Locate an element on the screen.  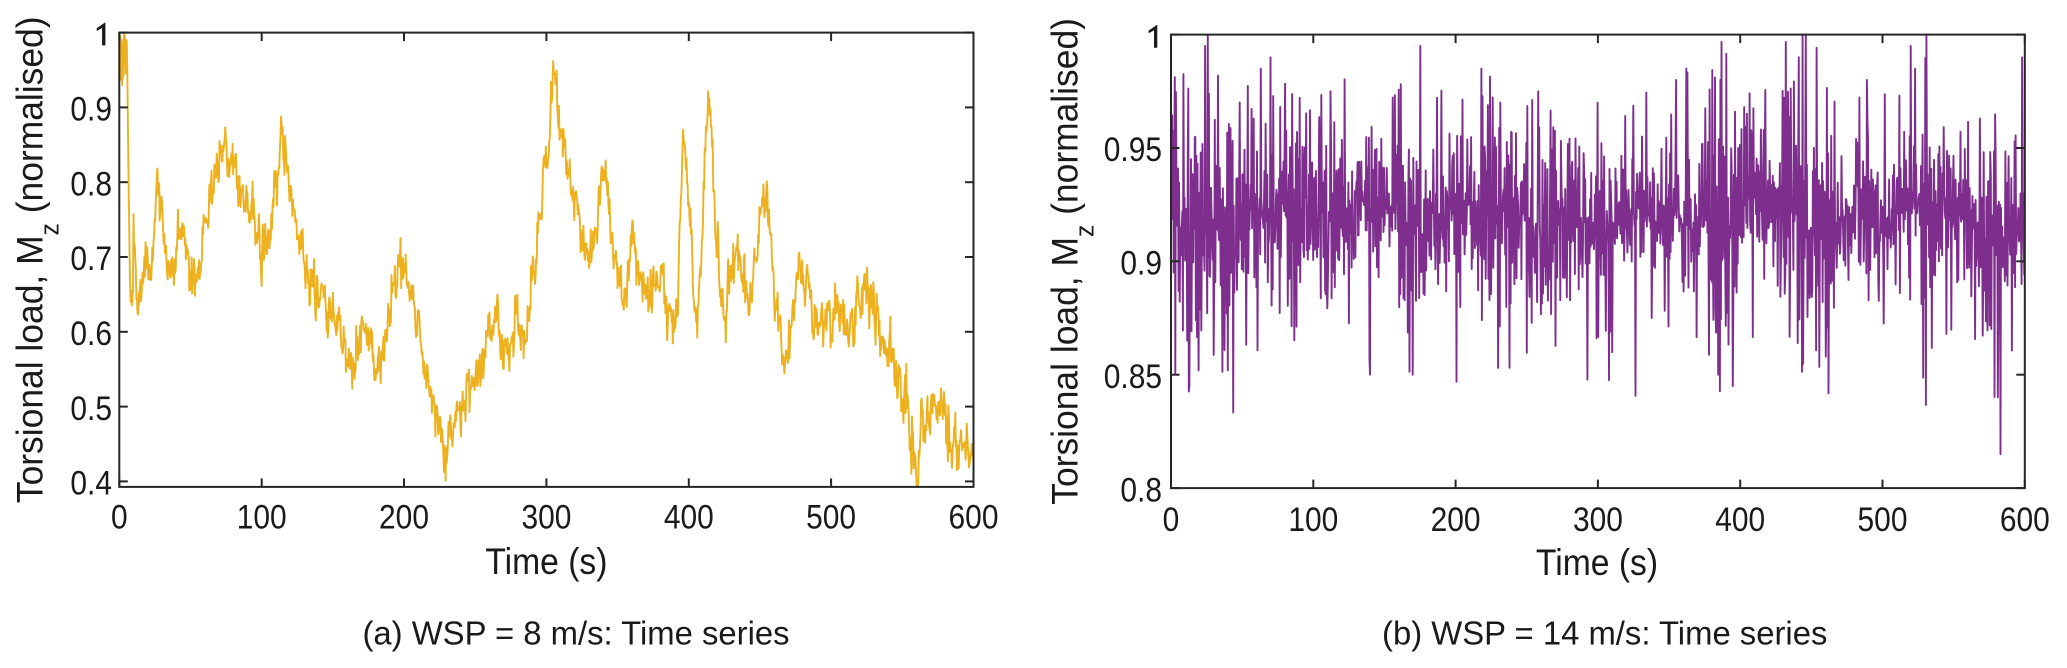
svg-text: 0.4 is located at coordinates (91, 483).